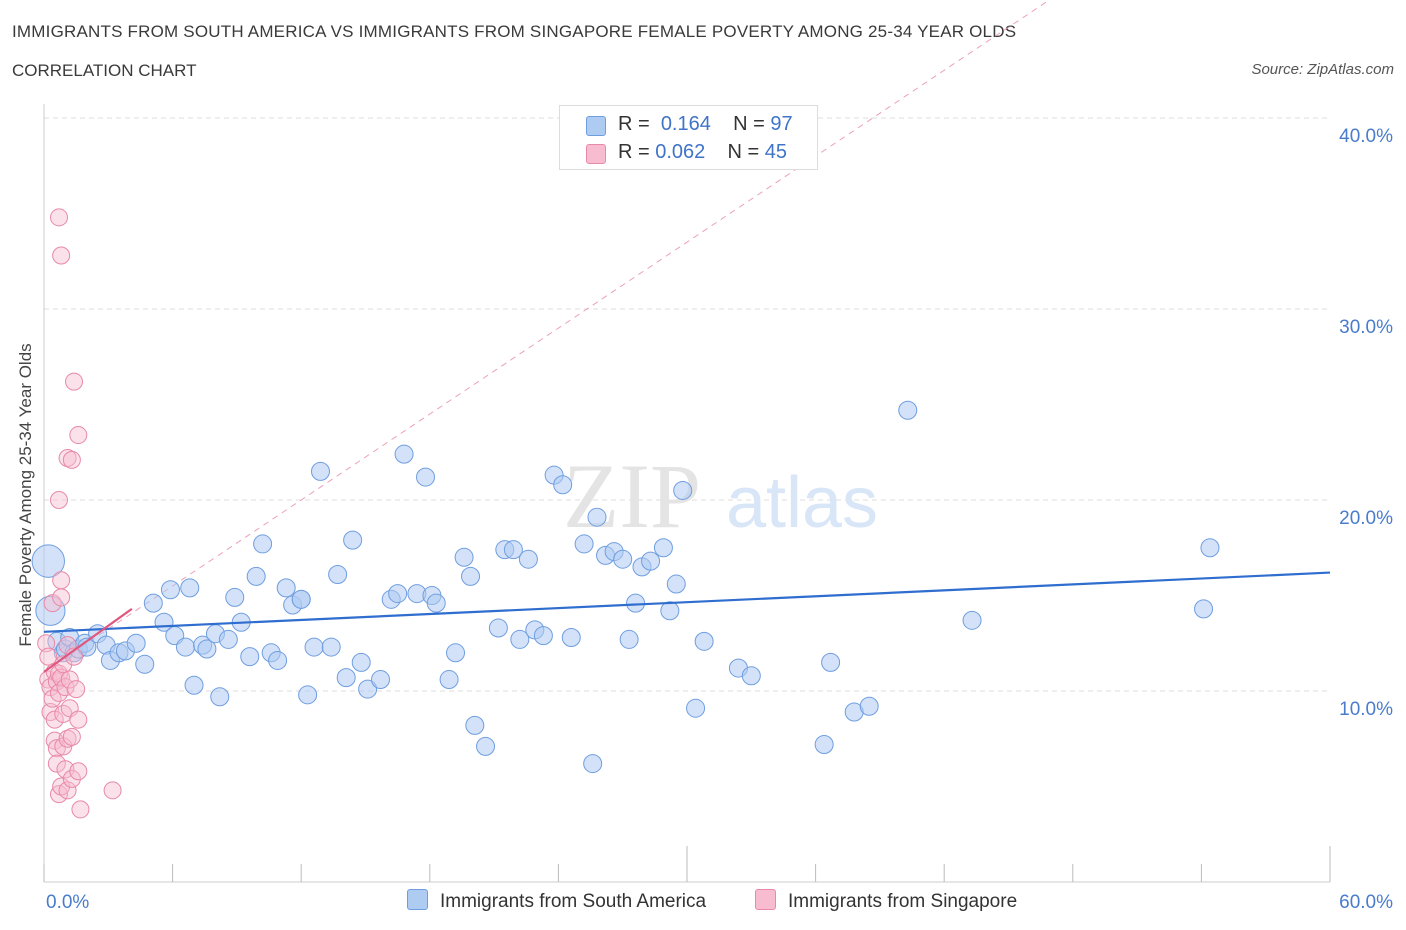 This screenshot has width=1406, height=930. Describe the element at coordinates (781, 124) in the screenshot. I see `legend-n-value: 97` at that location.